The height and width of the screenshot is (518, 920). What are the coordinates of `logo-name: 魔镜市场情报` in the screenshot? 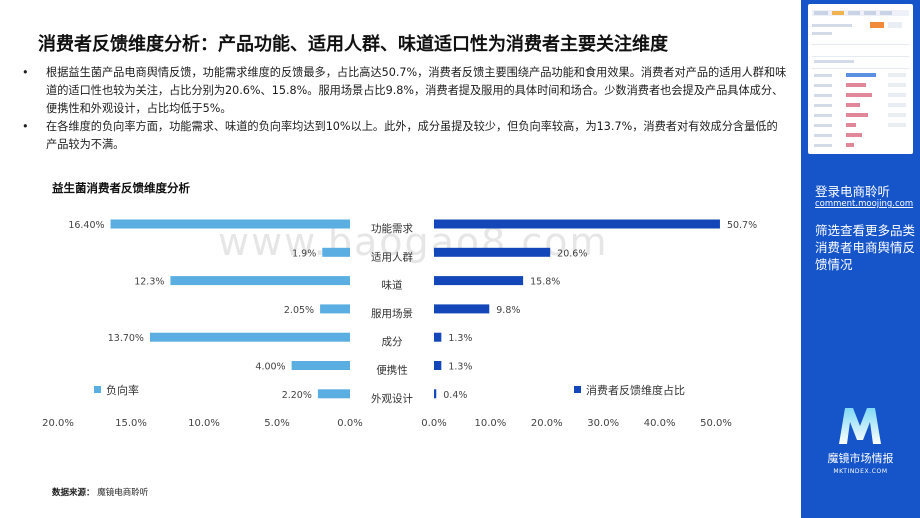 It's located at (860, 458).